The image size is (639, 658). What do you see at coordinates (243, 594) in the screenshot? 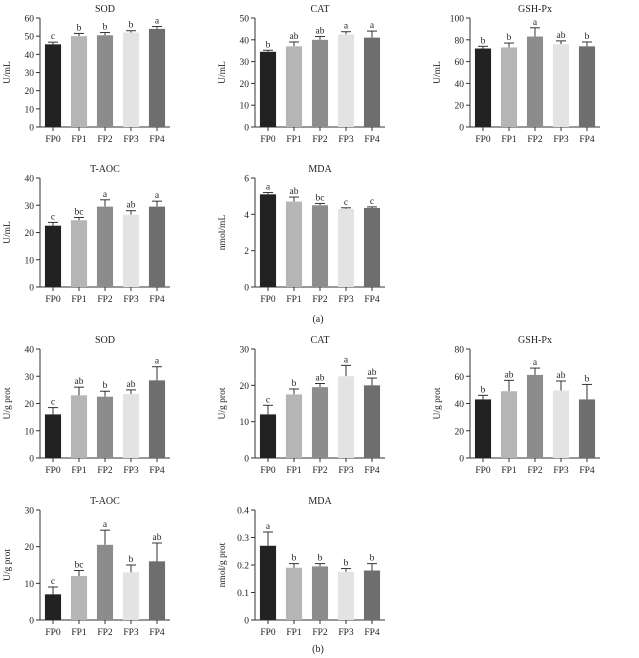
I see `y-tick-label: 0.1` at bounding box center [243, 594].